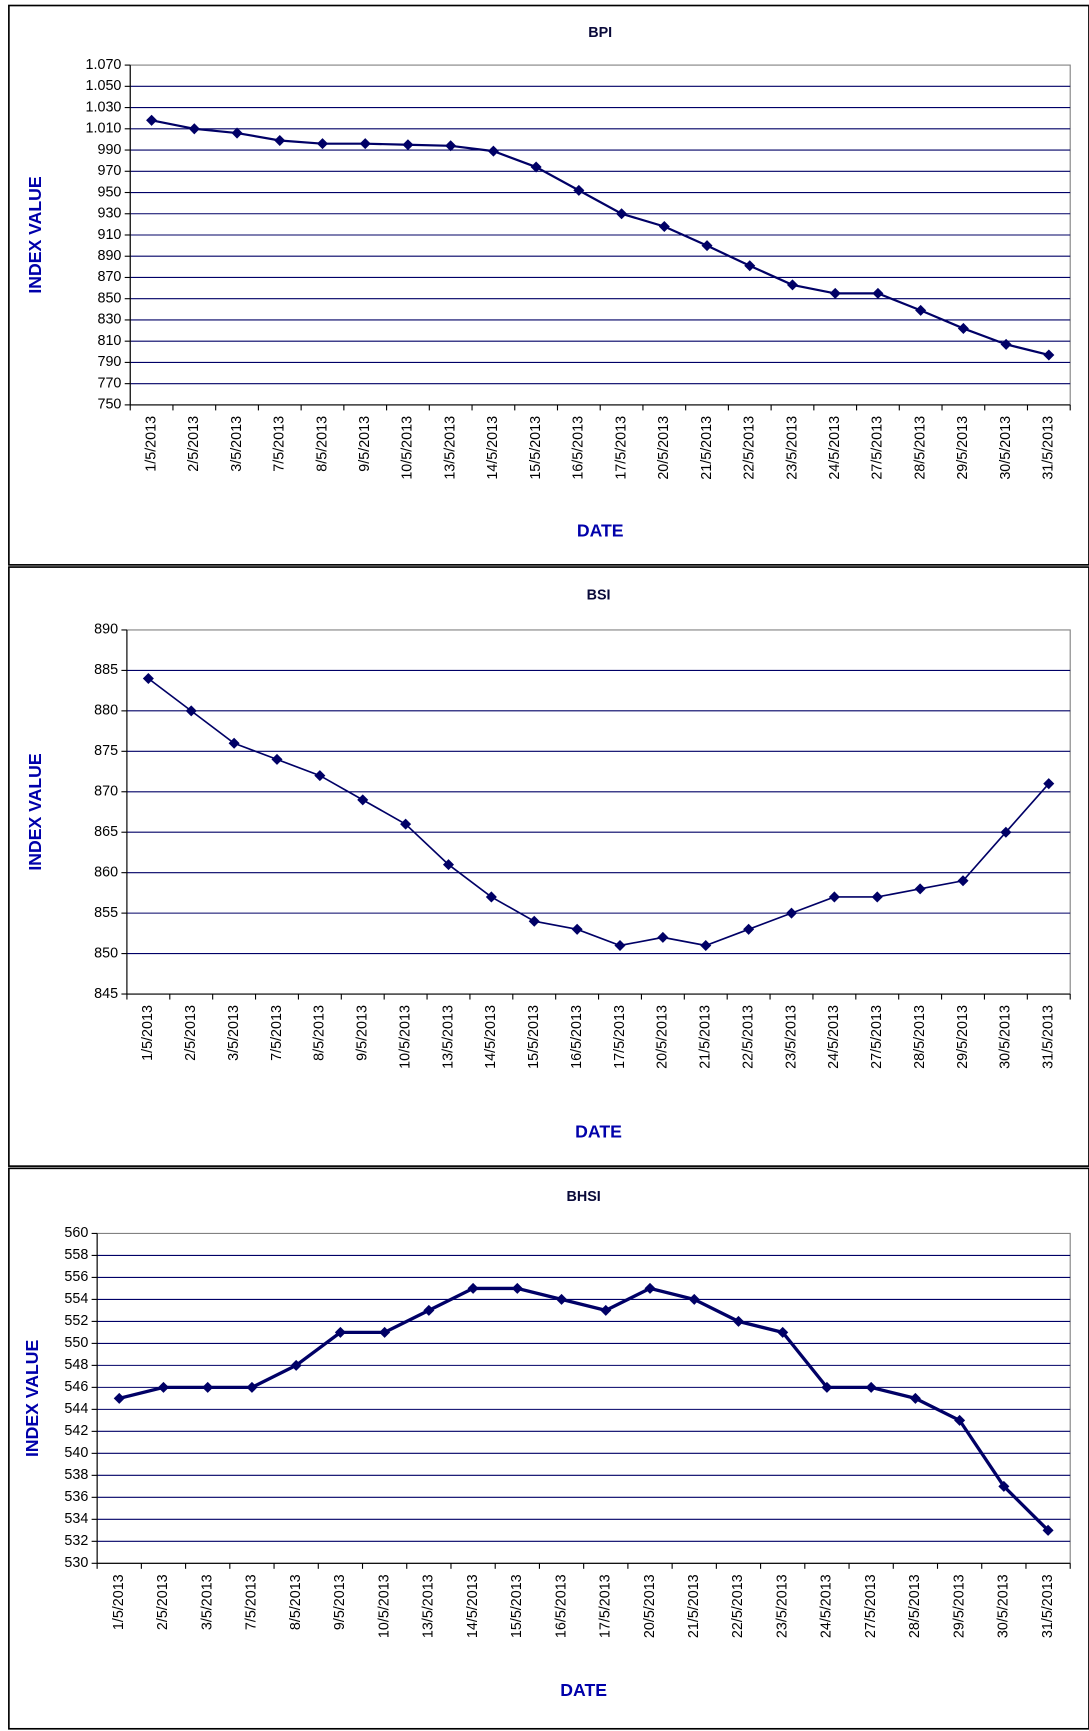 This screenshot has width=1089, height=1731. What do you see at coordinates (109, 235) in the screenshot?
I see `y-tick-label: 910` at bounding box center [109, 235].